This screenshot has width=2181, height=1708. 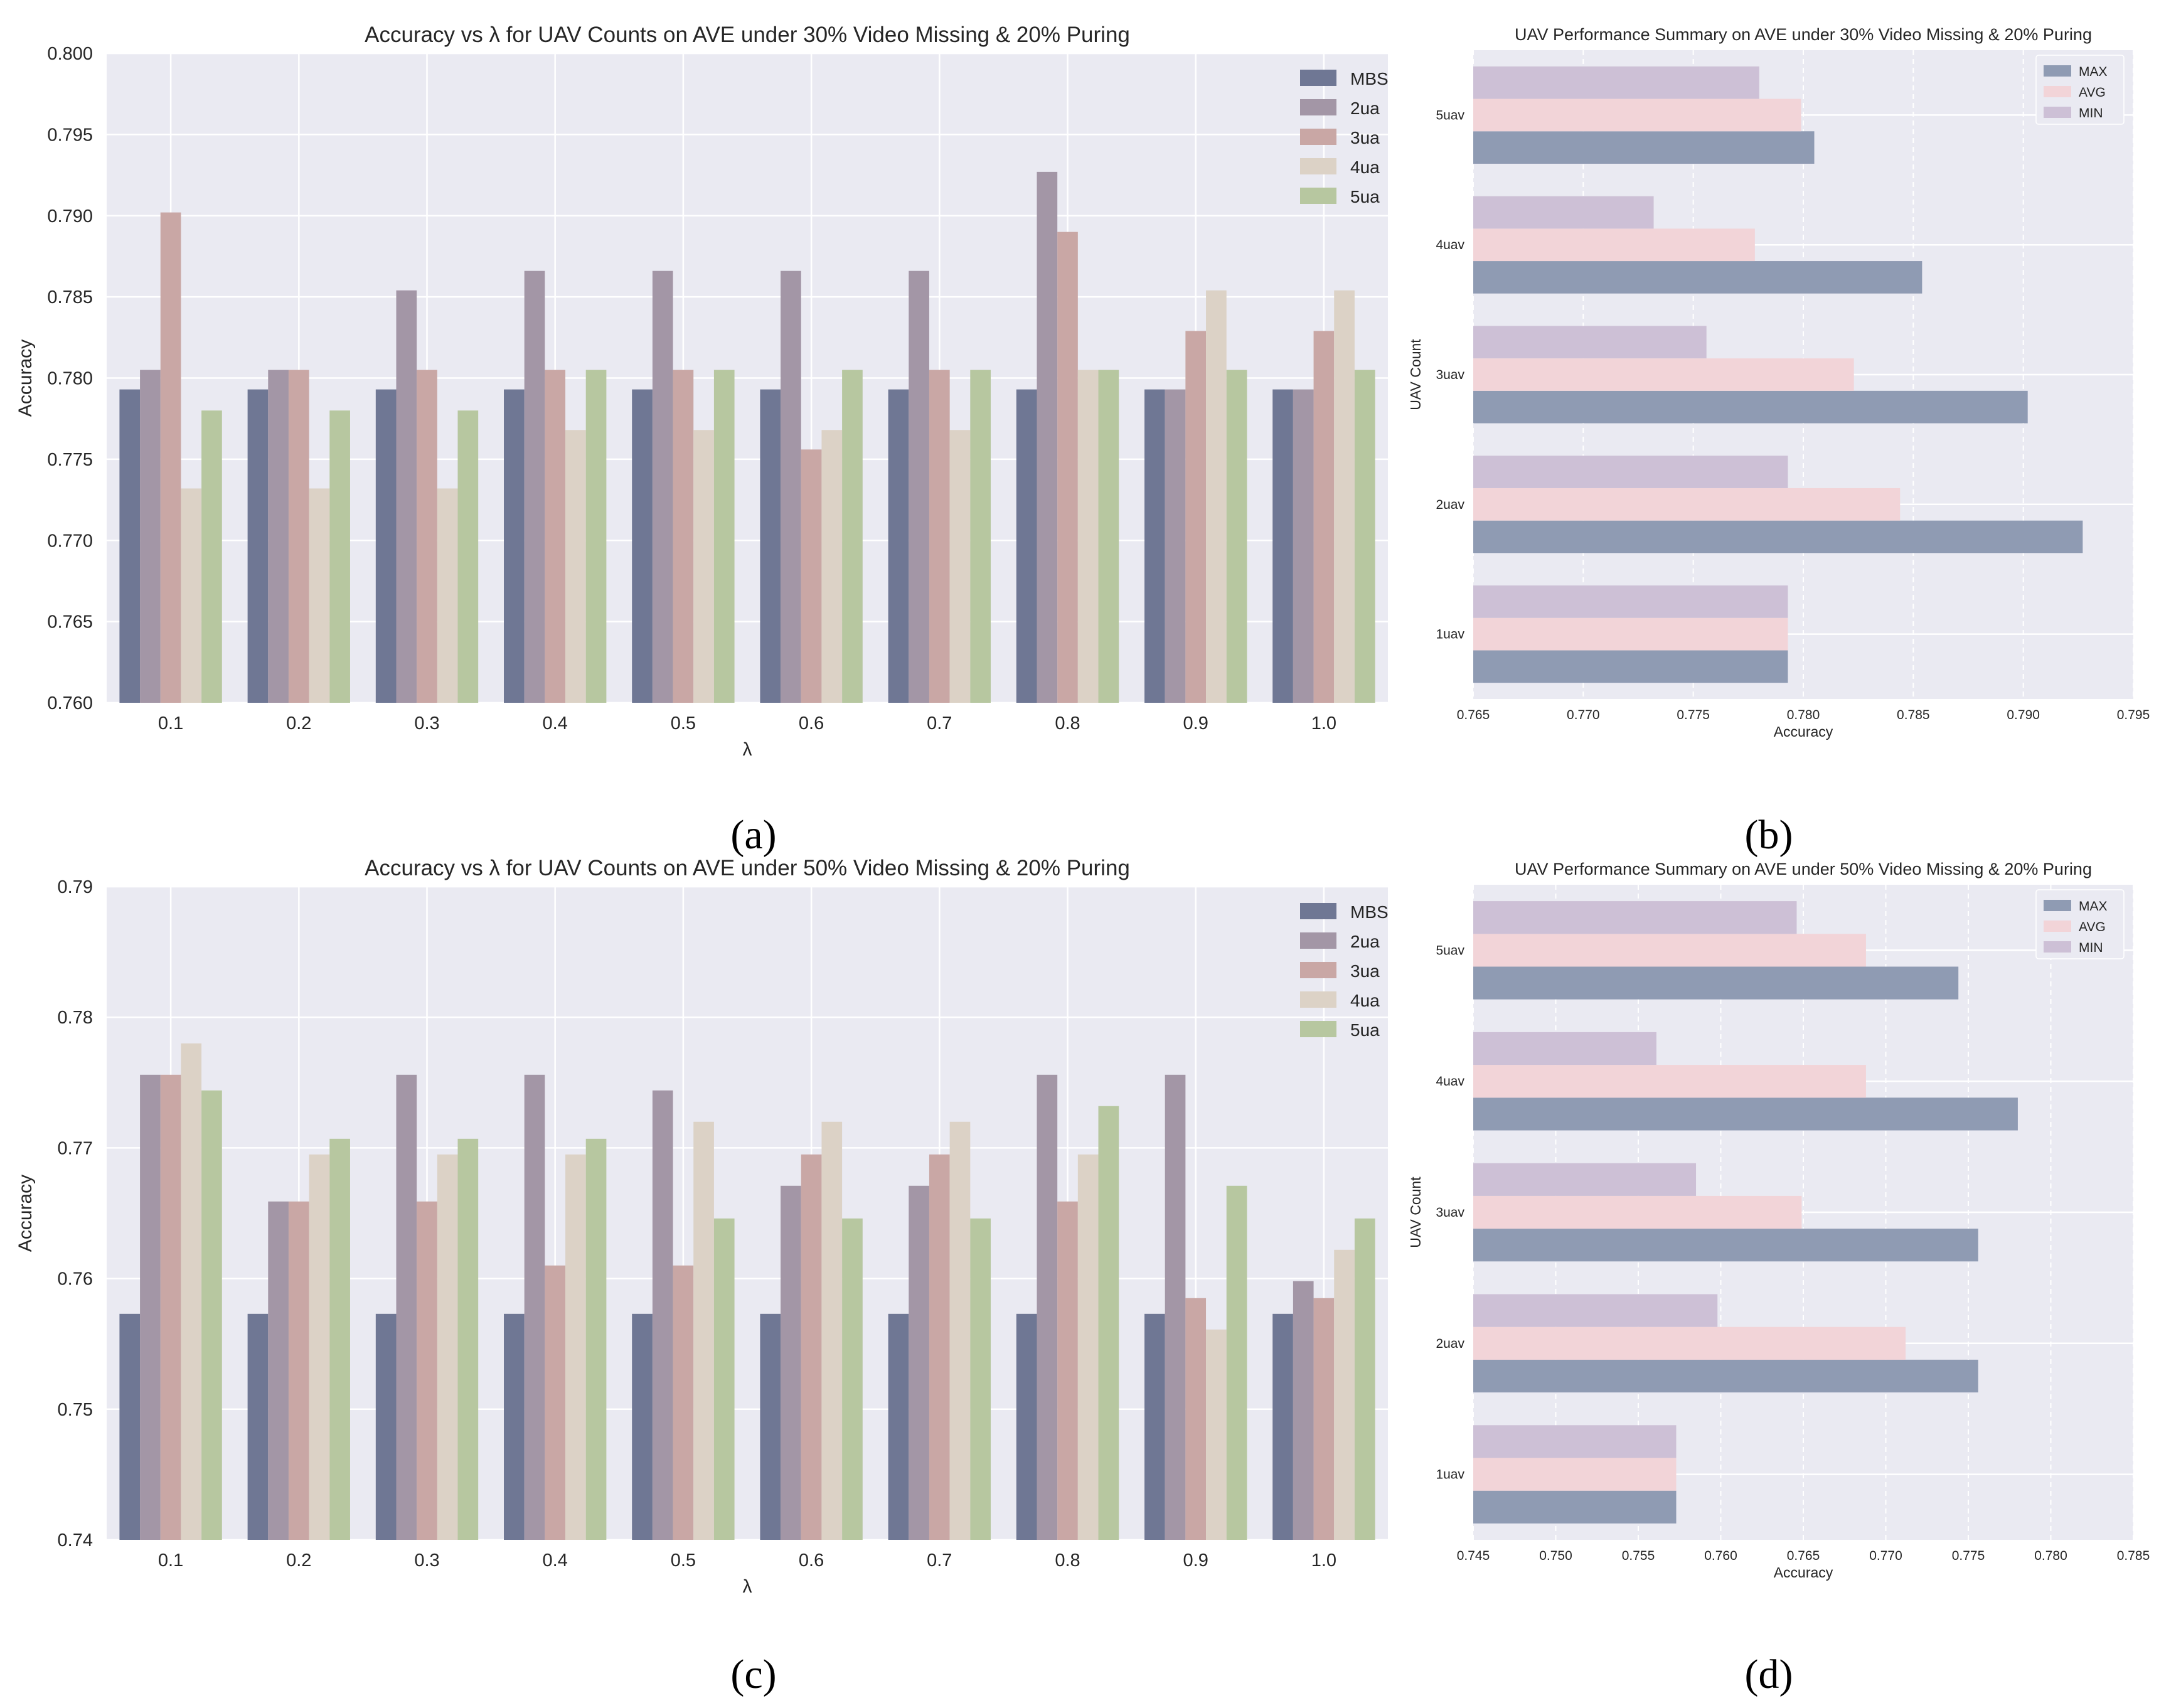 What do you see at coordinates (298, 536) in the screenshot?
I see `bar-a-3uav-0.2` at bounding box center [298, 536].